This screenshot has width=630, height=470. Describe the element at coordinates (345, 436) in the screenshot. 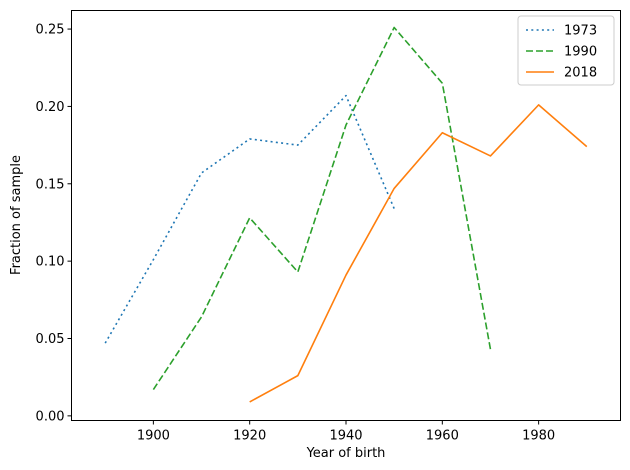

I see `x-tick-label: 1940` at that location.